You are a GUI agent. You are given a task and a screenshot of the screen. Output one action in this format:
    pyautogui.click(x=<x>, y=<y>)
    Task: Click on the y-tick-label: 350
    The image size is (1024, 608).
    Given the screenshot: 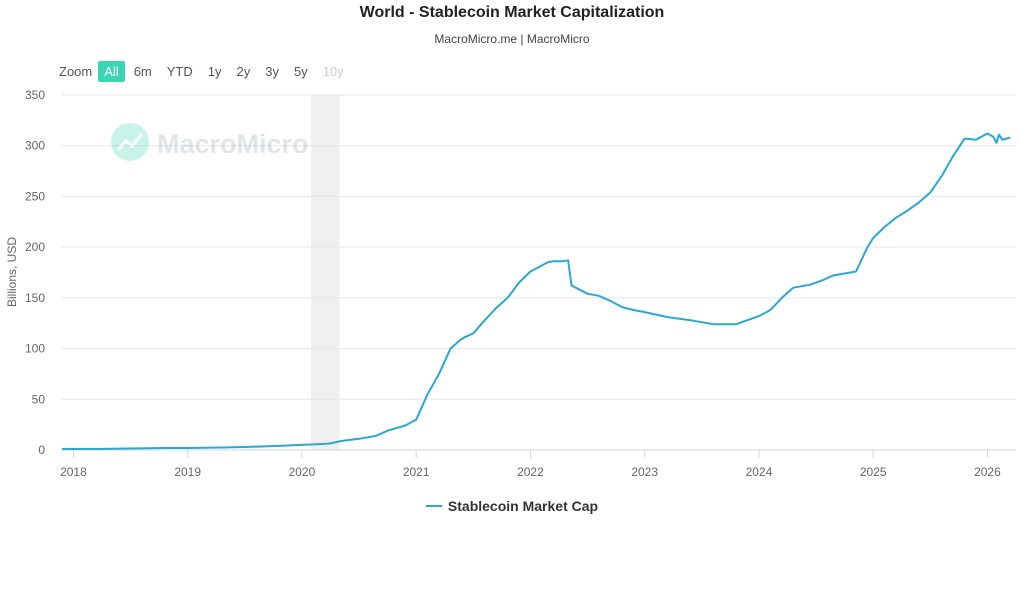 What is the action you would take?
    pyautogui.click(x=35, y=95)
    